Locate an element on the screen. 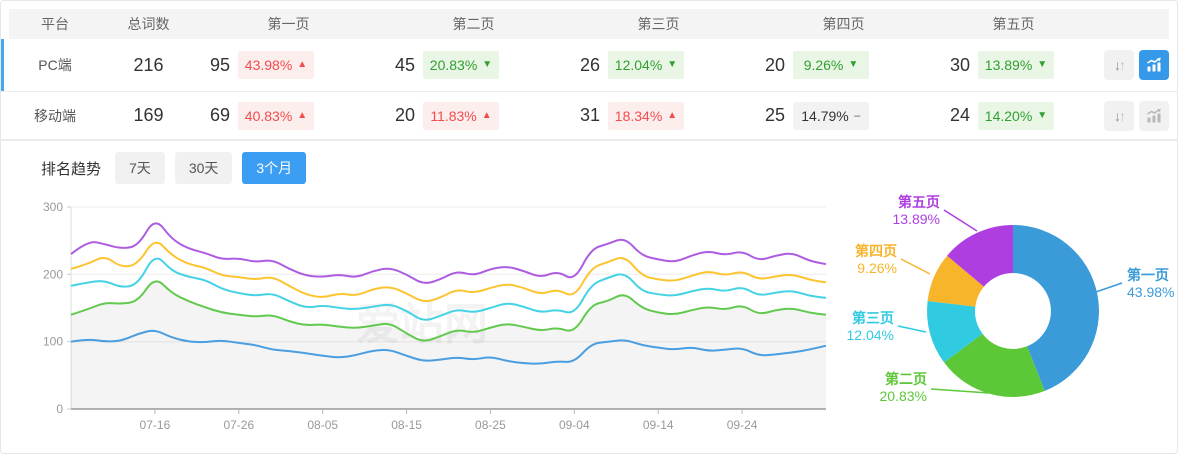  series-line-第三页 is located at coordinates (448, 289).